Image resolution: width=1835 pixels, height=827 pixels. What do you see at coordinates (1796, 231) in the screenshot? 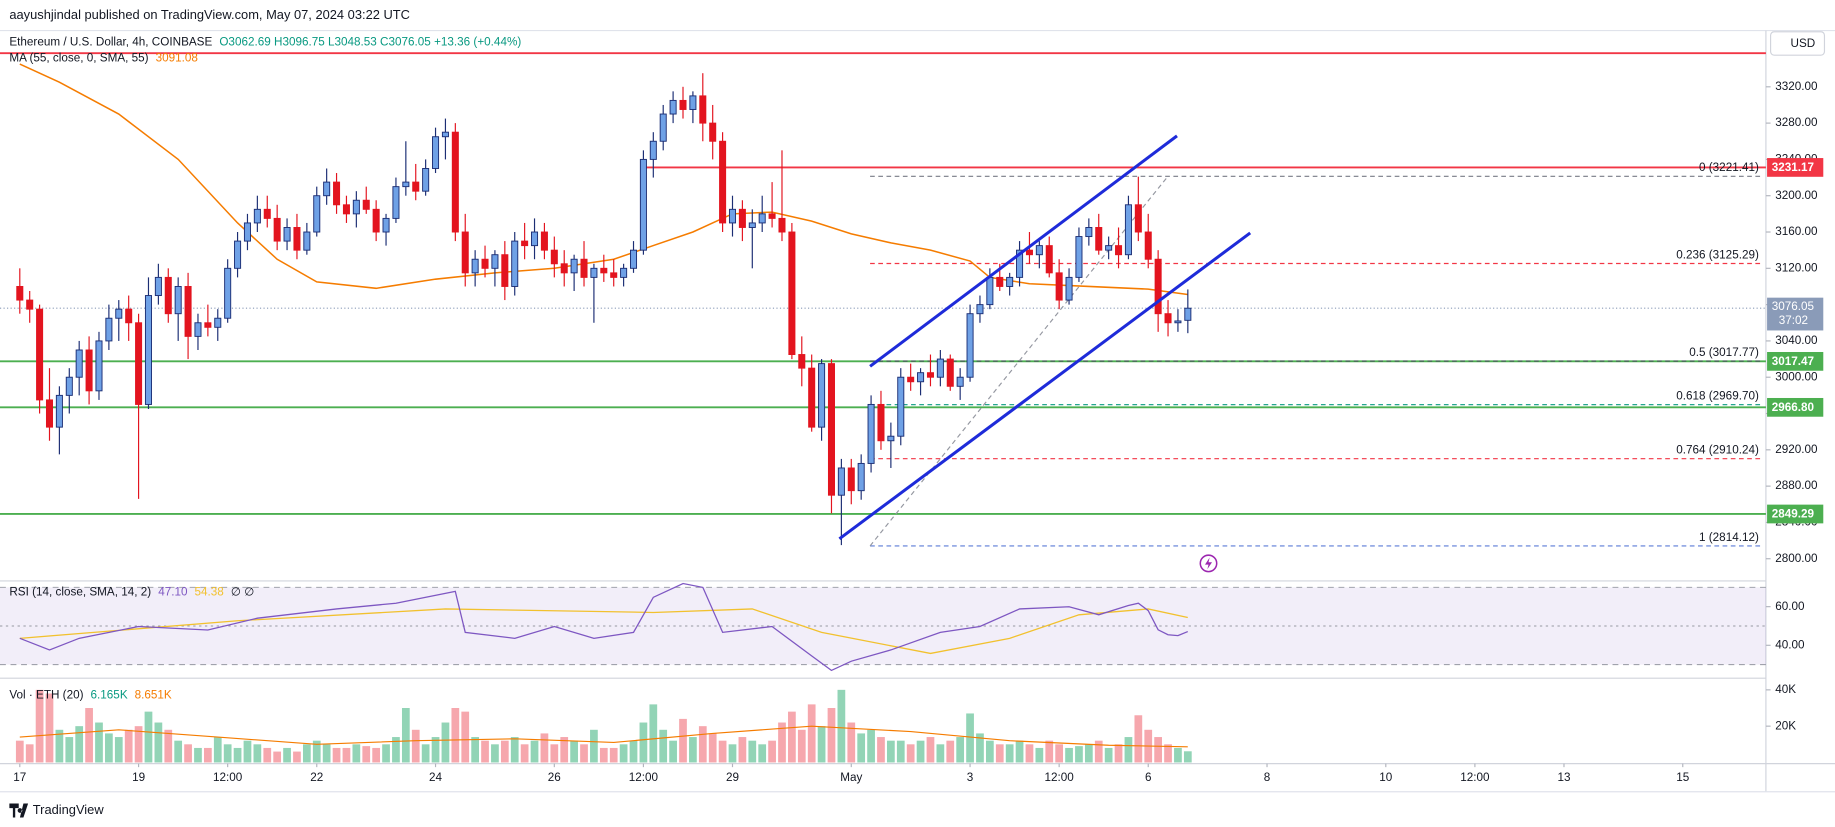
I see `y-tick-label: 3160.00` at bounding box center [1796, 231].